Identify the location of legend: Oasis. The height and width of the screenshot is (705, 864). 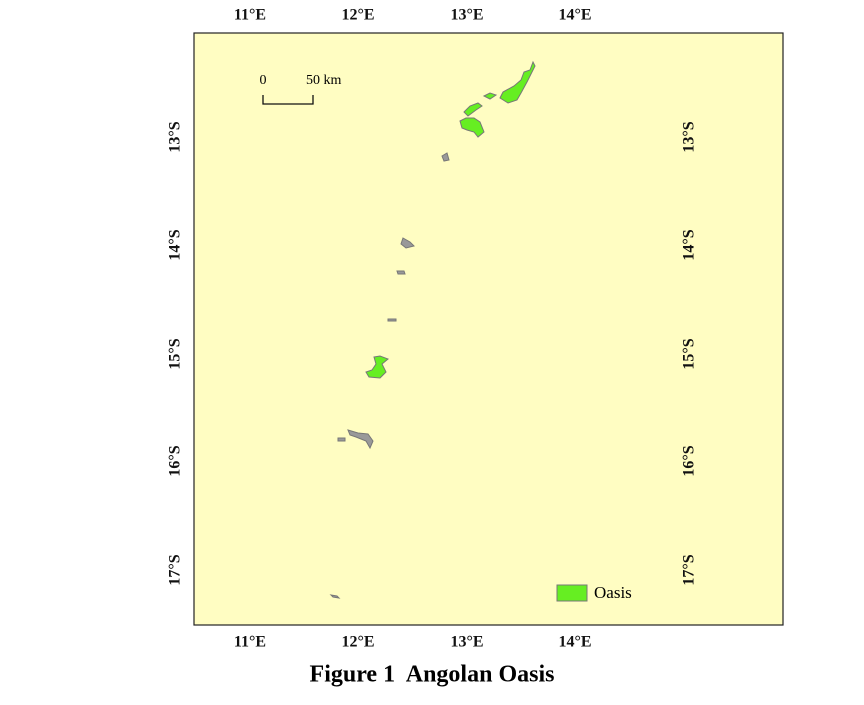
(594, 592).